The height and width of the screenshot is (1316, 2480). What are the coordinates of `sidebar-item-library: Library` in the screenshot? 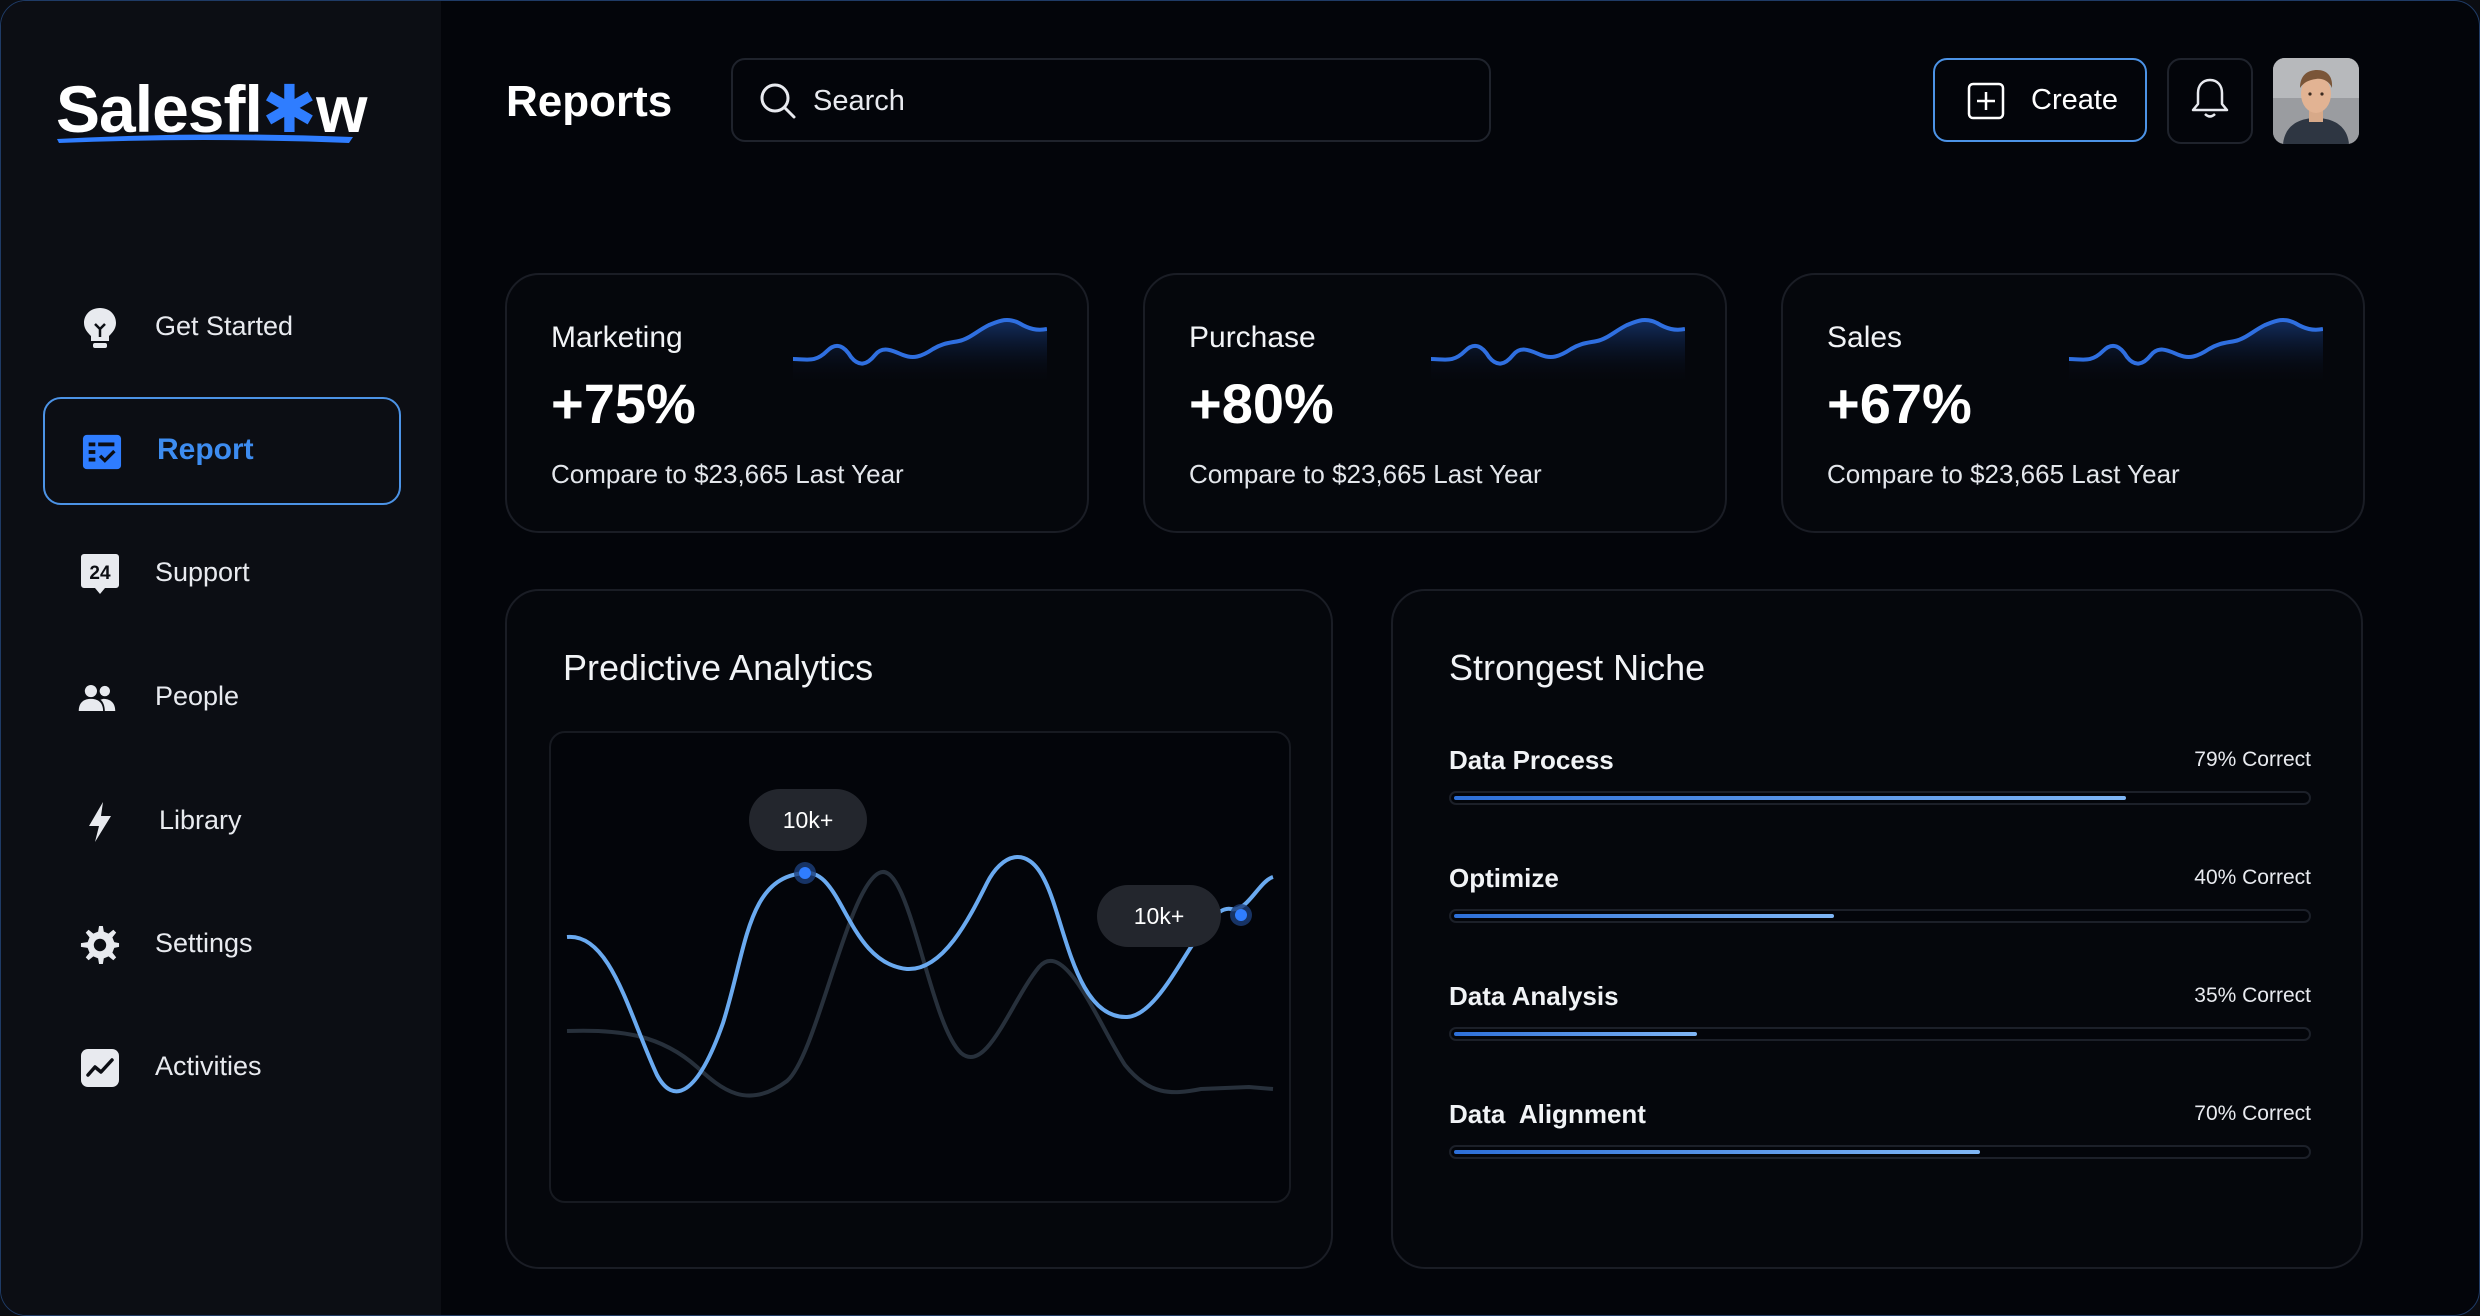 It's located at (220, 821).